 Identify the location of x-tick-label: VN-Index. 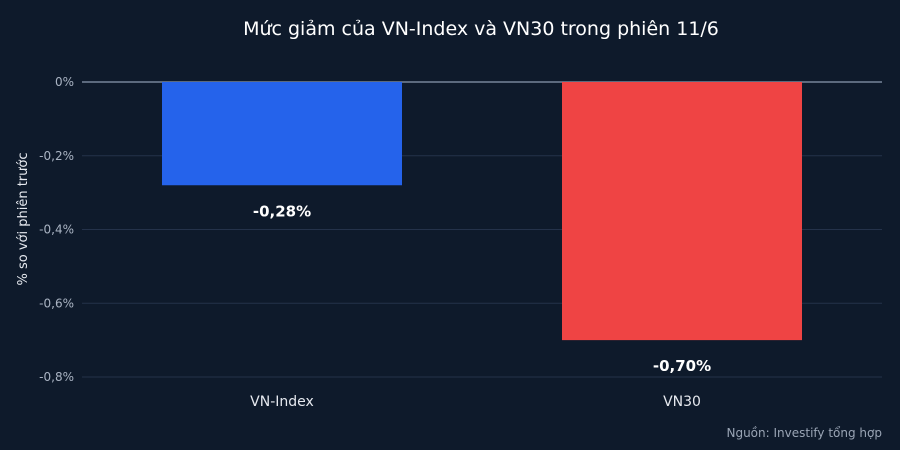
(282, 402).